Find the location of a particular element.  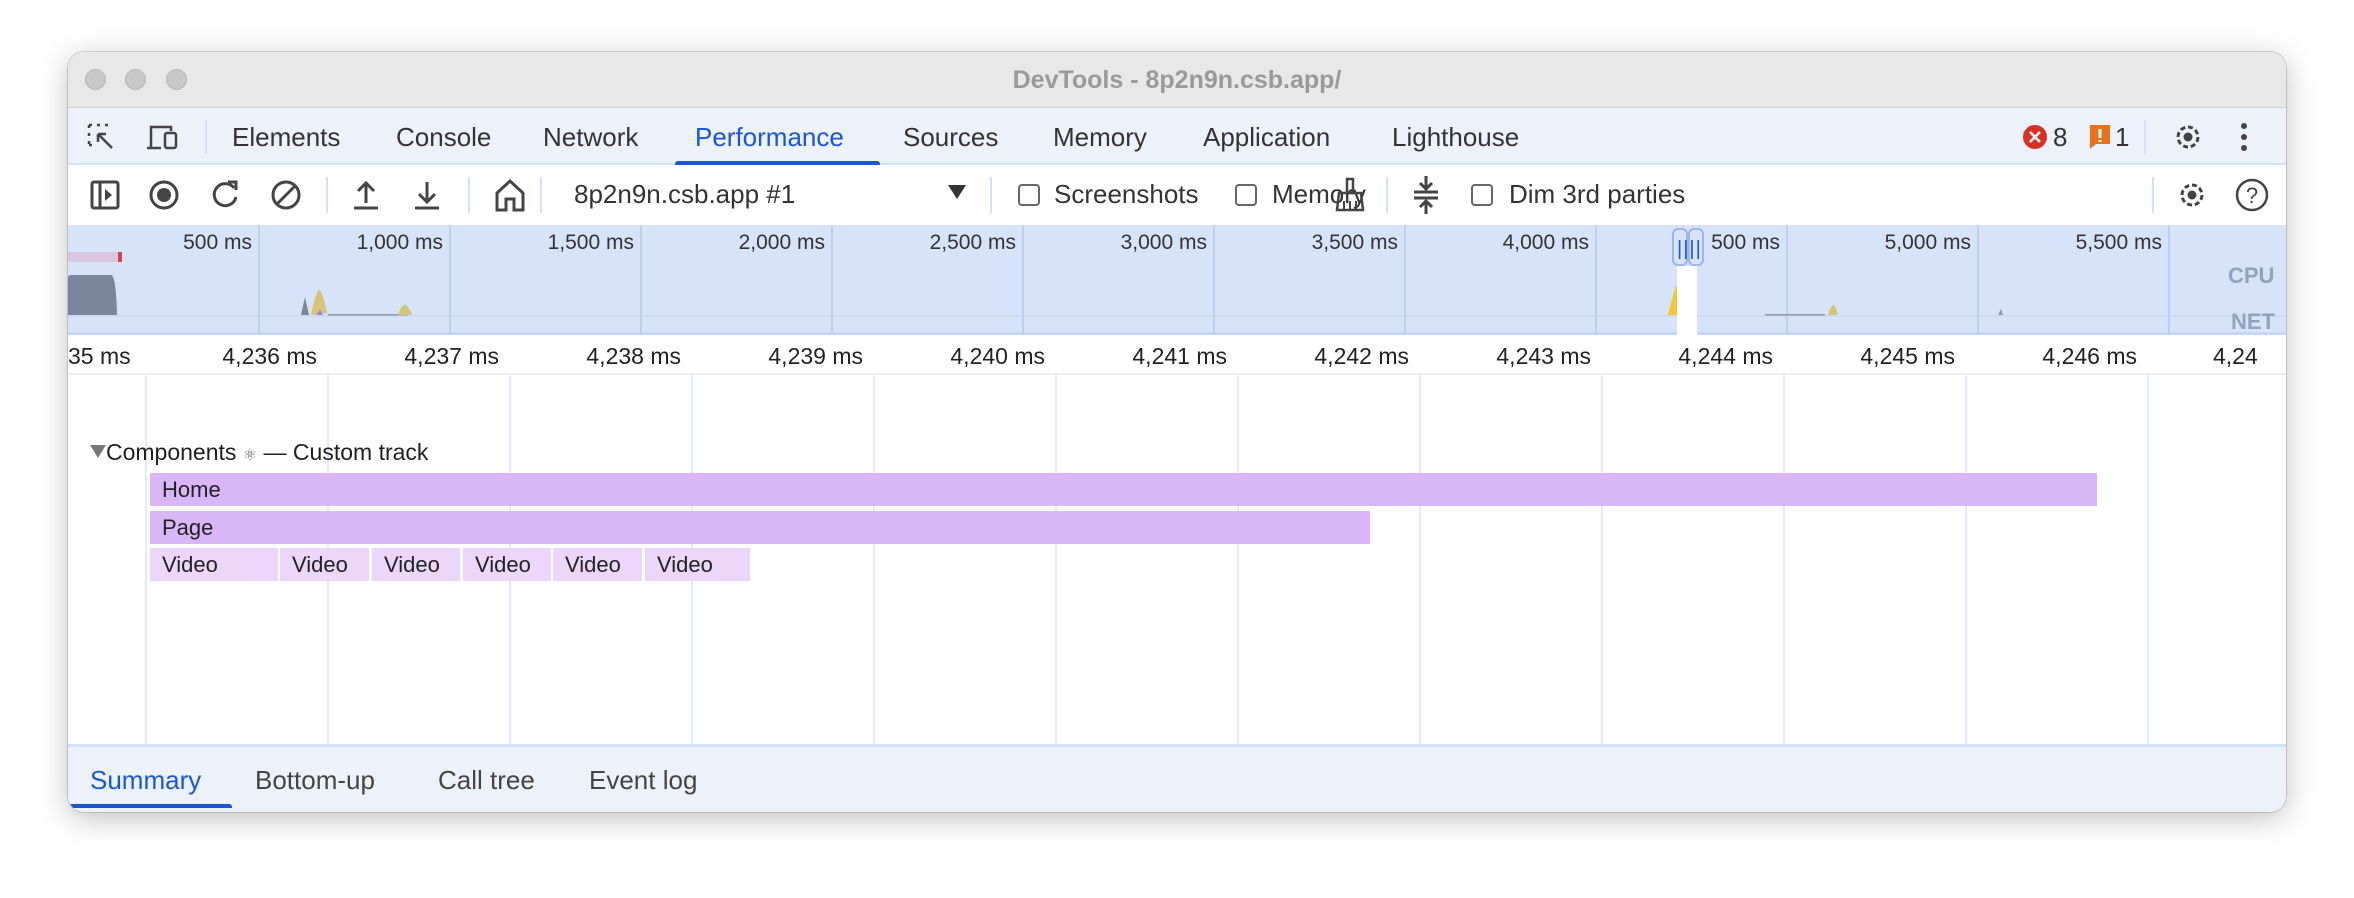

tab-summary: Summary is located at coordinates (146, 780).